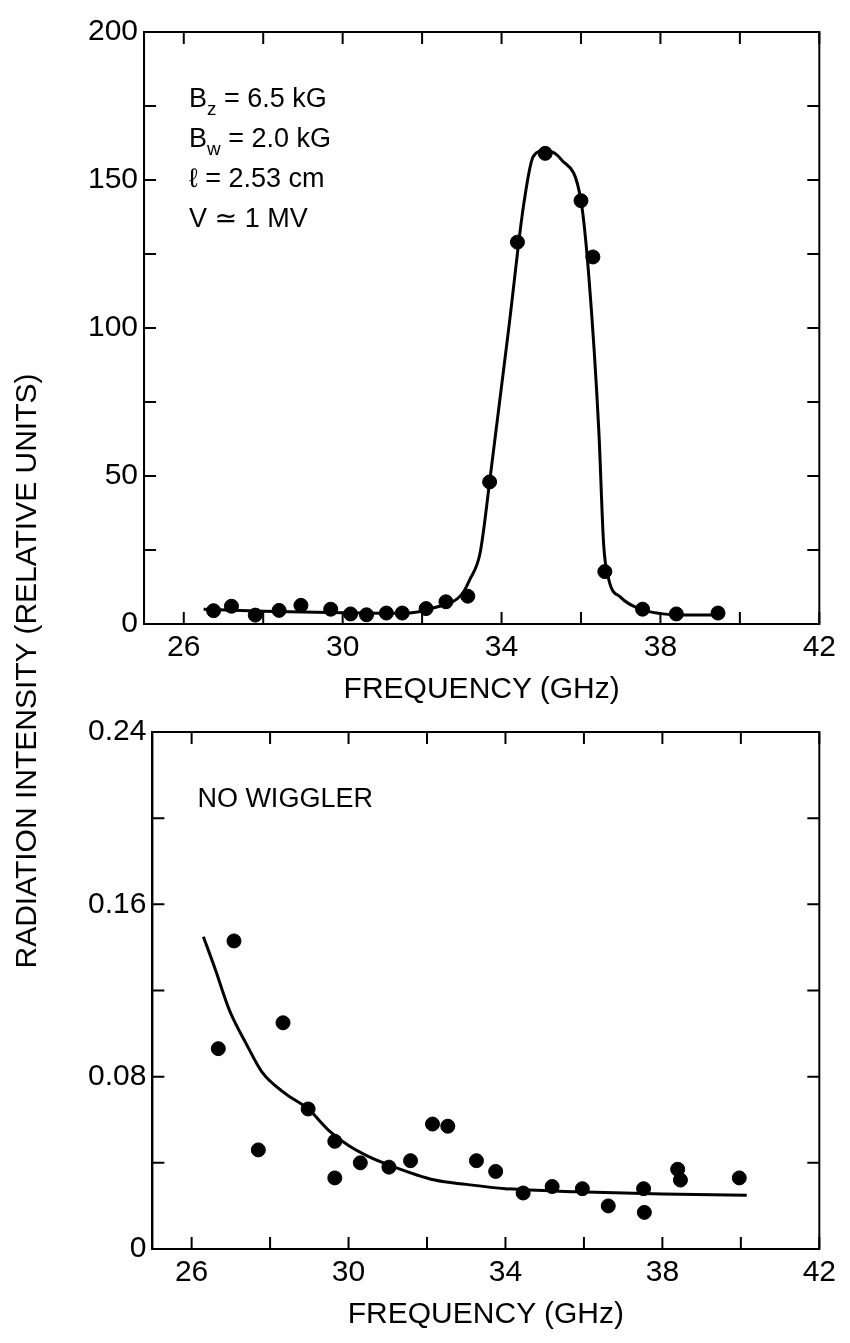  I want to click on y-tick-label: 150, so click(113, 178).